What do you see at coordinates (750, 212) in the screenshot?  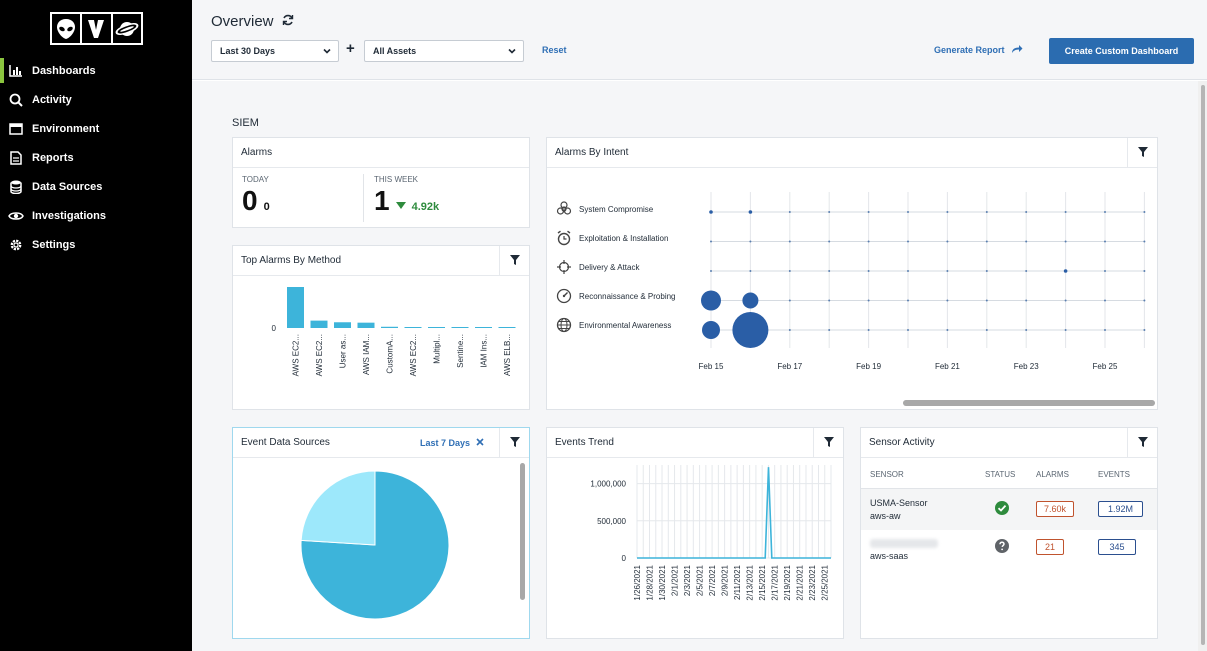 I see `data-bubble` at bounding box center [750, 212].